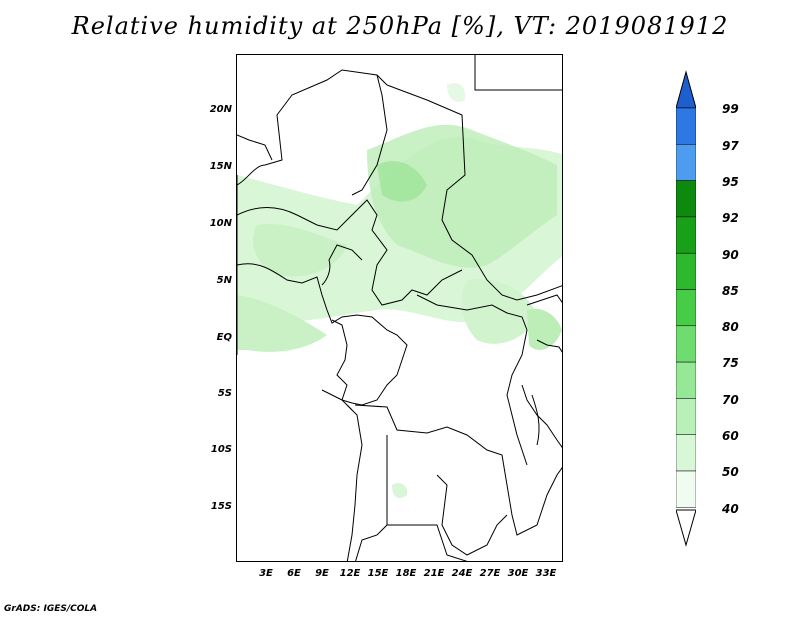 Image resolution: width=800 pixels, height=618 pixels. Describe the element at coordinates (378, 573) in the screenshot. I see `lon-label-15e: 15E` at that location.